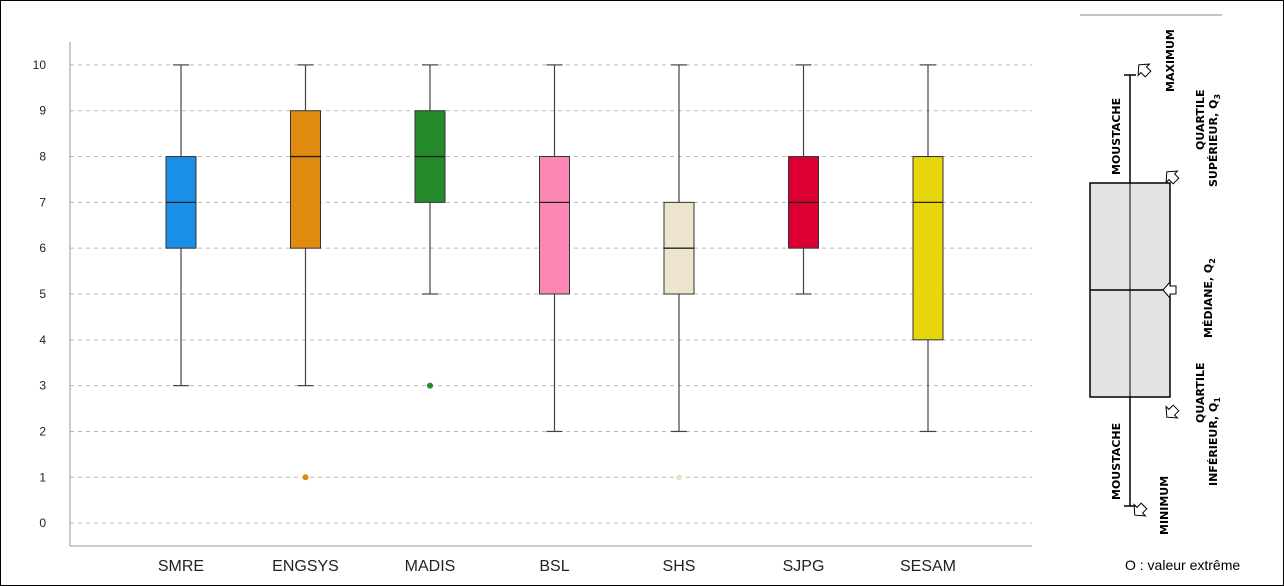  I want to click on y-tick-label: 9, so click(42, 111).